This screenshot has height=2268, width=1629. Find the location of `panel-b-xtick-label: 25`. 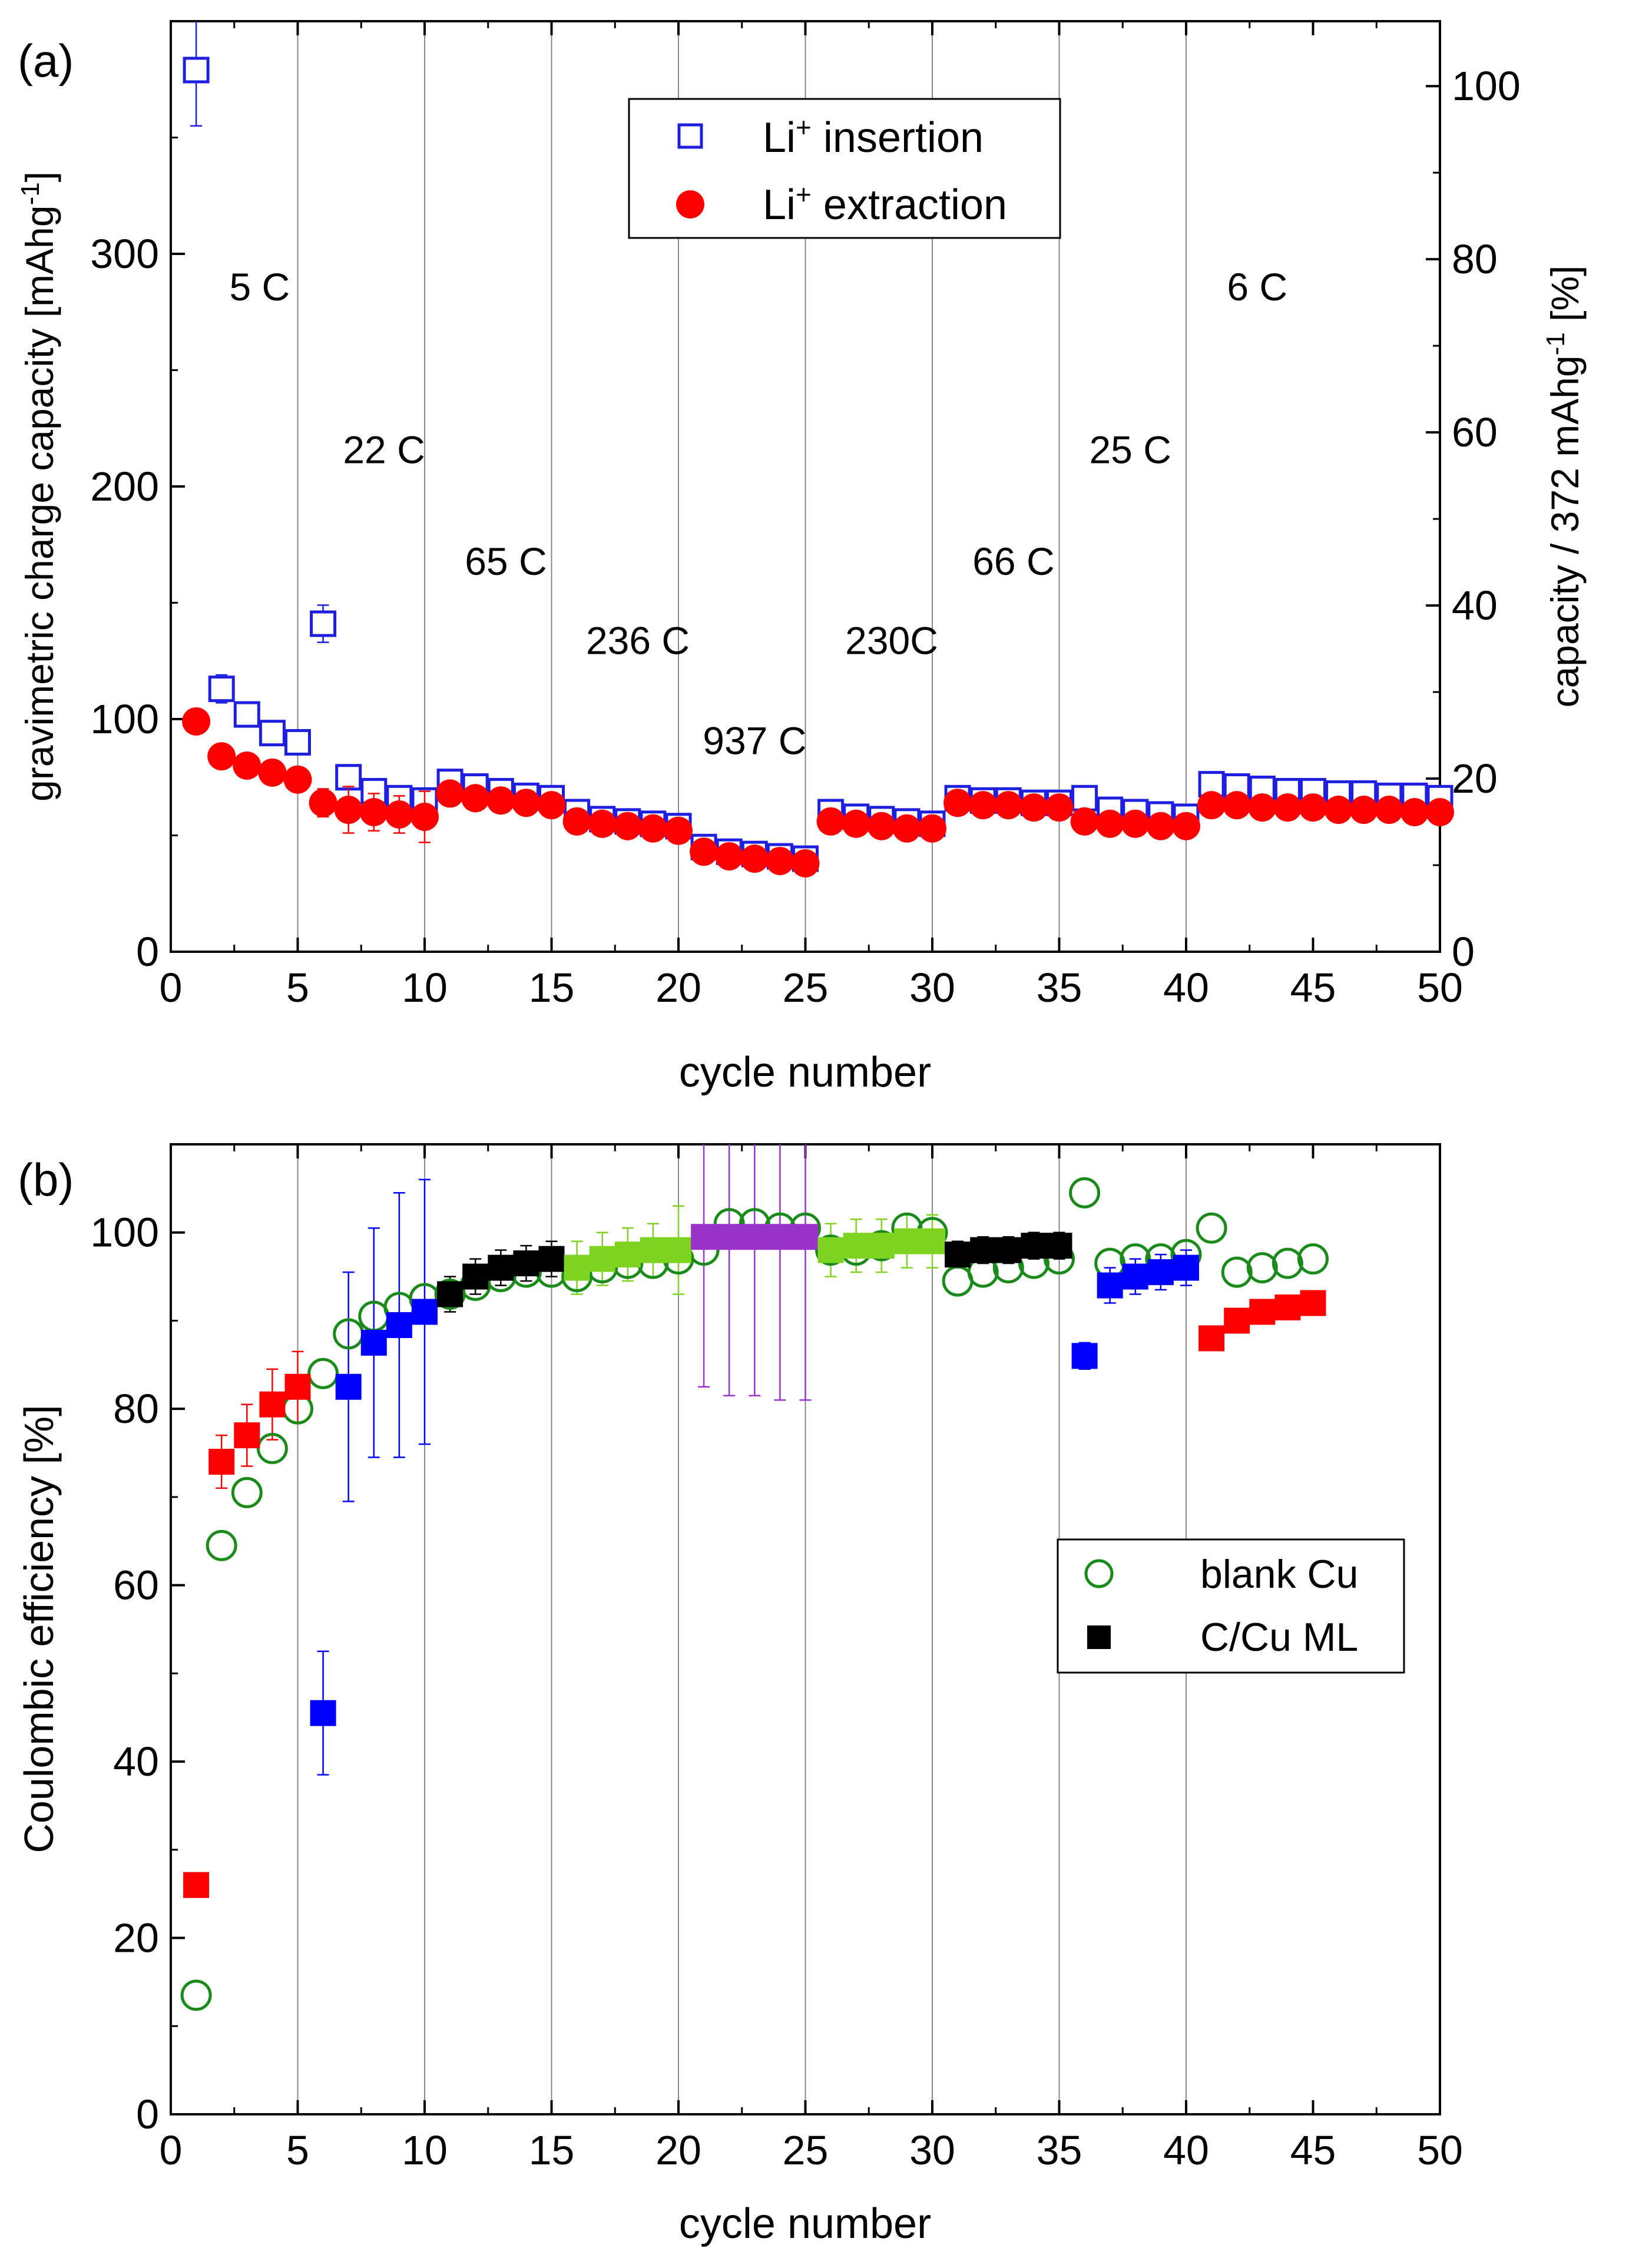

panel-b-xtick-label: 25 is located at coordinates (806, 2150).